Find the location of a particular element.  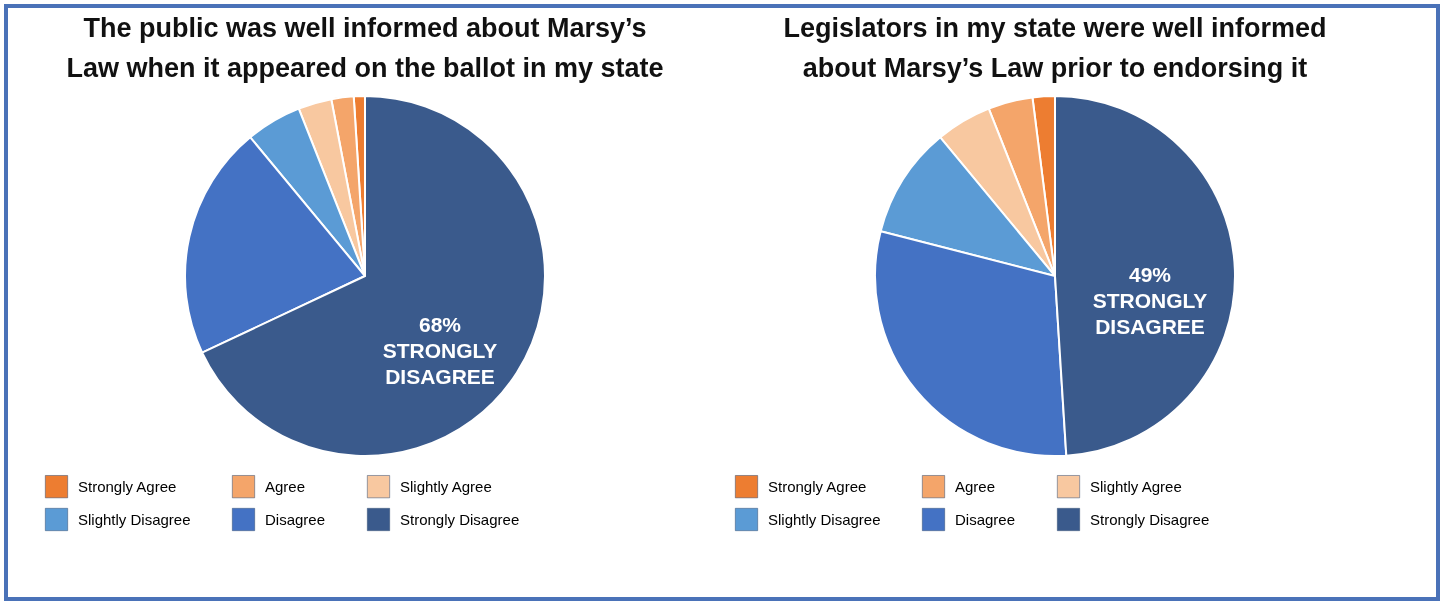

text: 49% is located at coordinates (1150, 274).